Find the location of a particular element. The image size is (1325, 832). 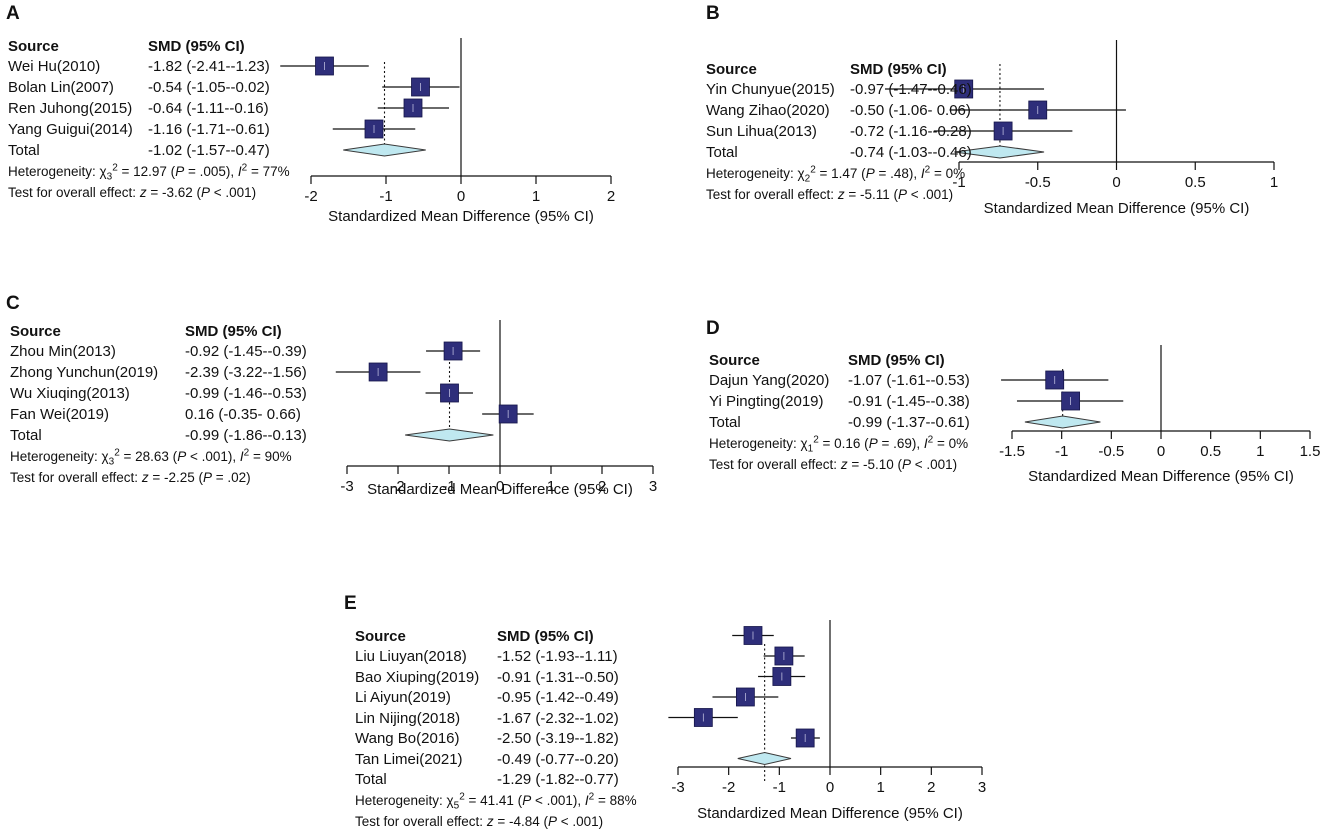

panel-label: B is located at coordinates (713, 13).